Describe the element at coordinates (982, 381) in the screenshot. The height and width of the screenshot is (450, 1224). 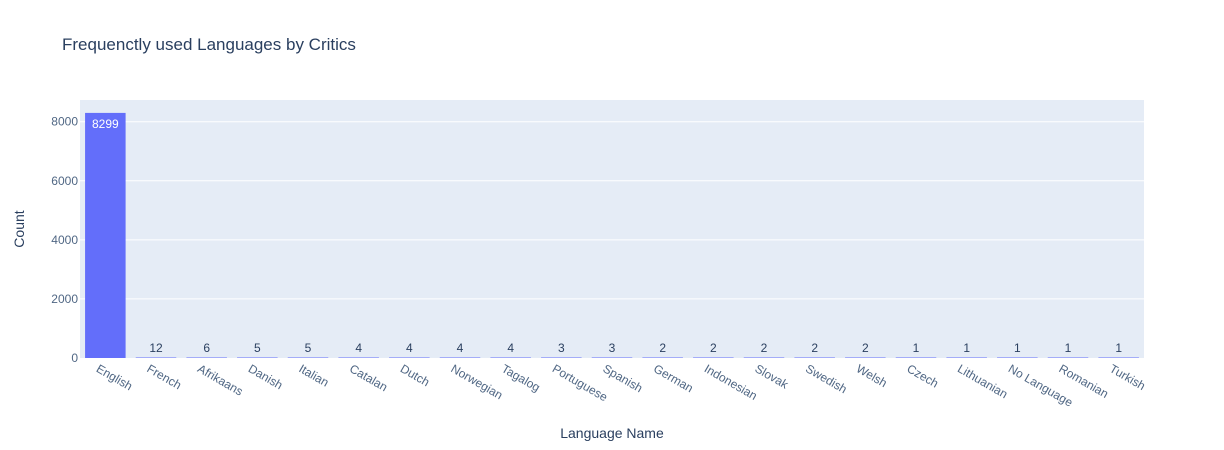
I see `x-tick-label: Lithuanian` at that location.